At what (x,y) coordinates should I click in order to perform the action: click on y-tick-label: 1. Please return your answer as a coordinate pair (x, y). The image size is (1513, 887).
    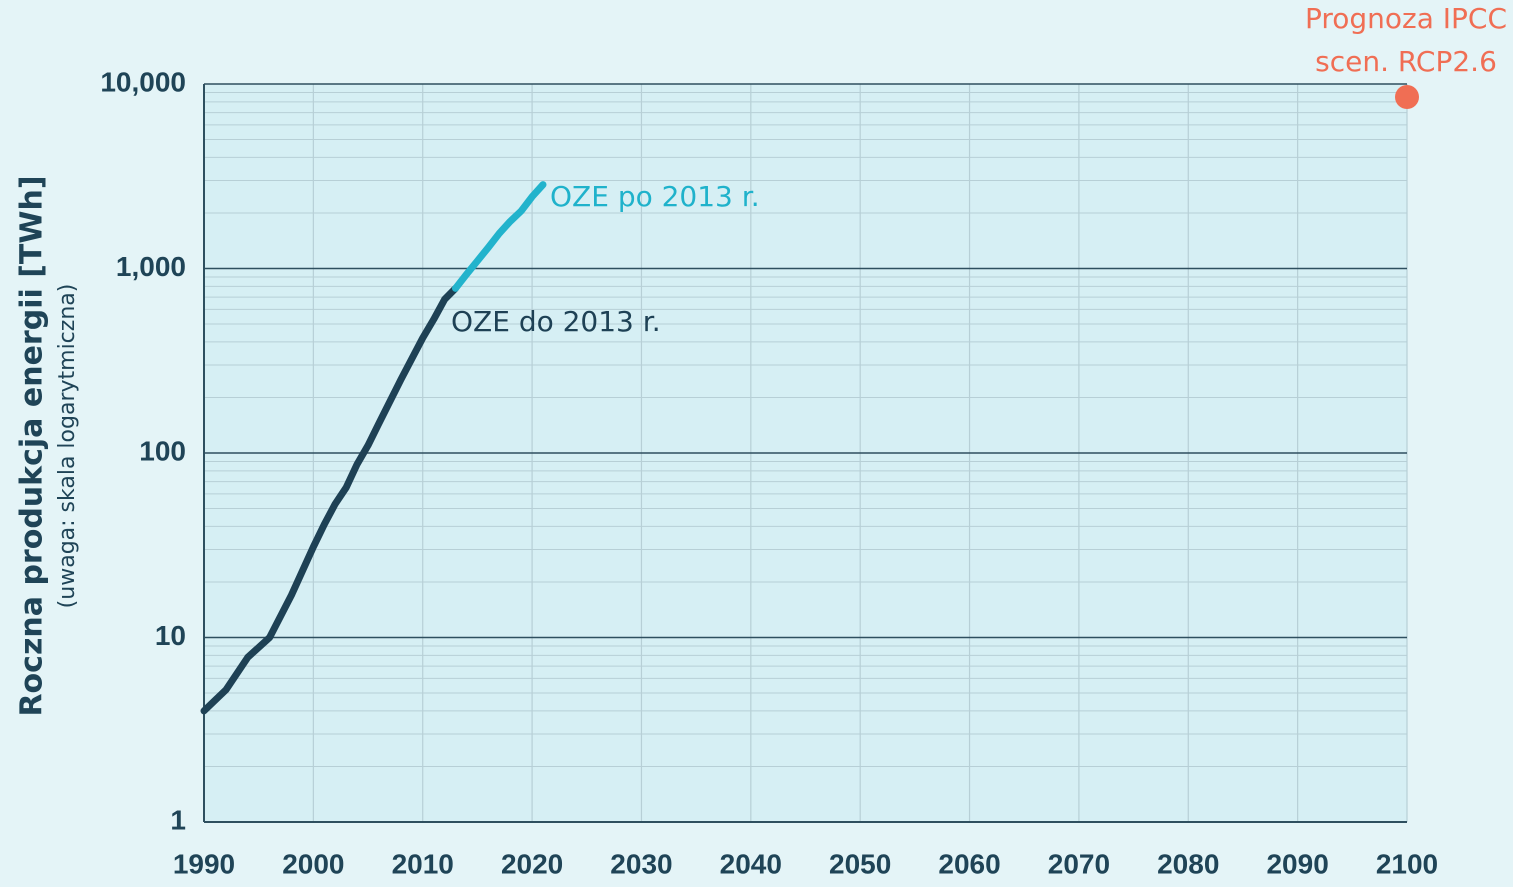
    Looking at the image, I should click on (178, 819).